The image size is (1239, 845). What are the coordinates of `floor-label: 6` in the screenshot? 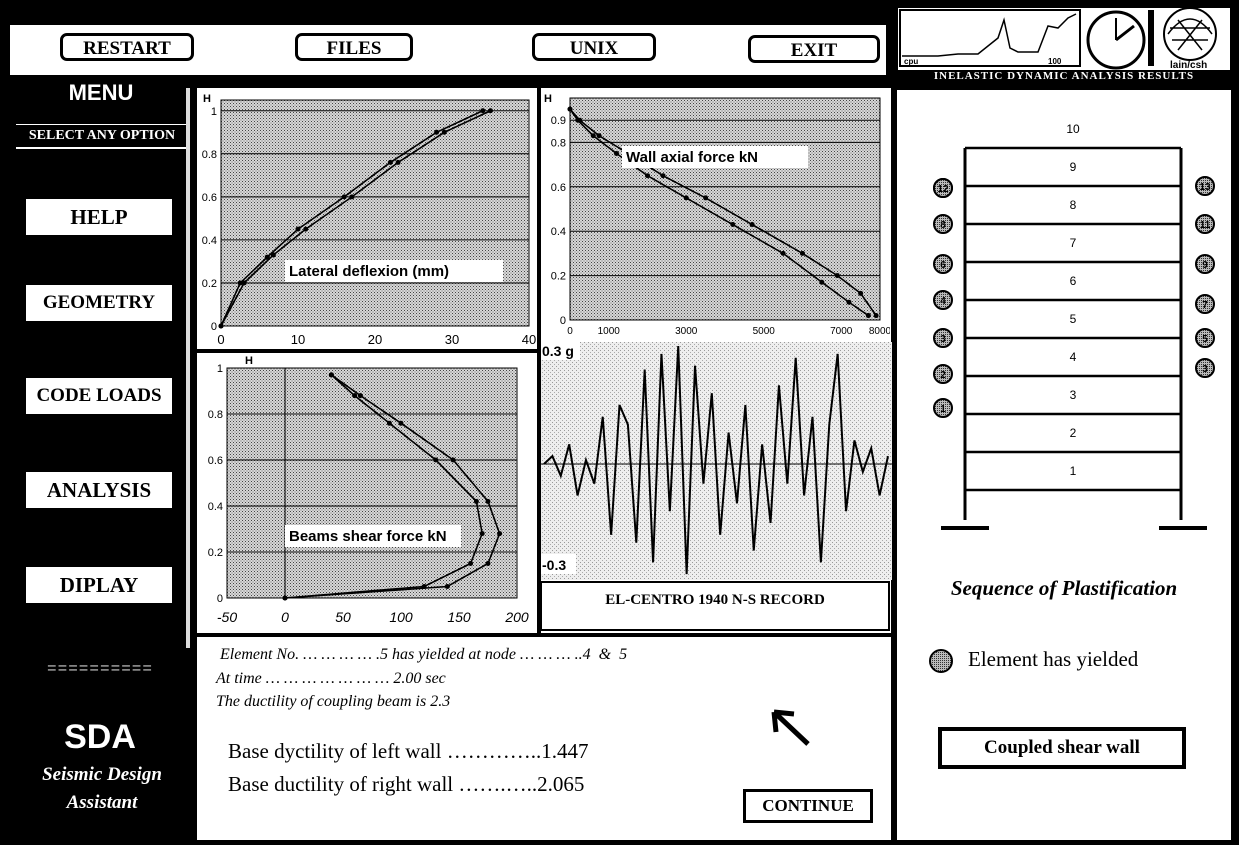 It's located at (1073, 281).